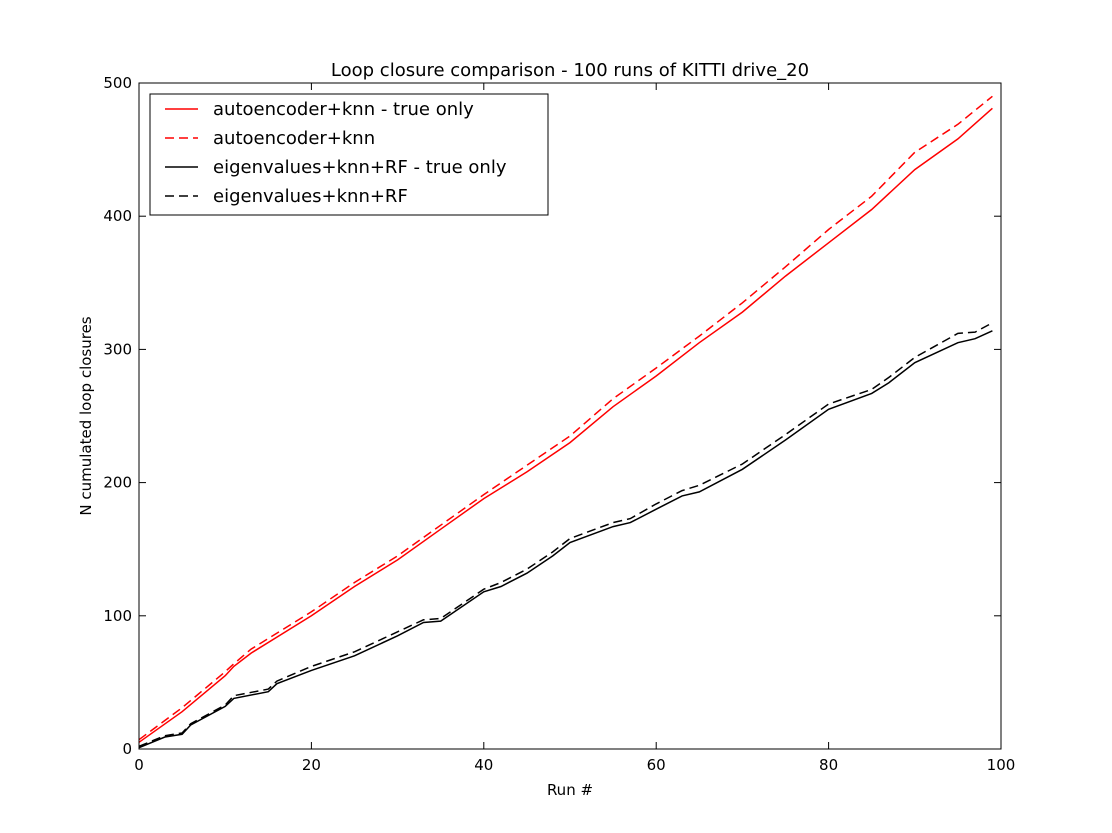  What do you see at coordinates (117, 483) in the screenshot?
I see `y-tick-label: 200` at bounding box center [117, 483].